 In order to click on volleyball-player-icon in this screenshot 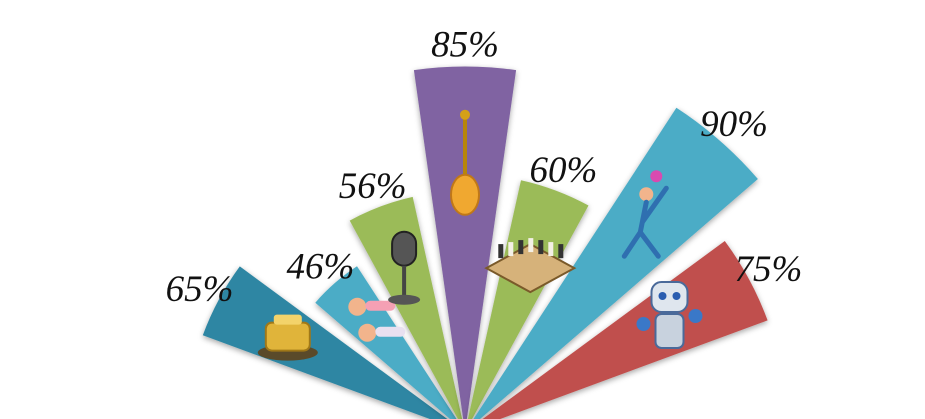, I will do `click(645, 214)`.